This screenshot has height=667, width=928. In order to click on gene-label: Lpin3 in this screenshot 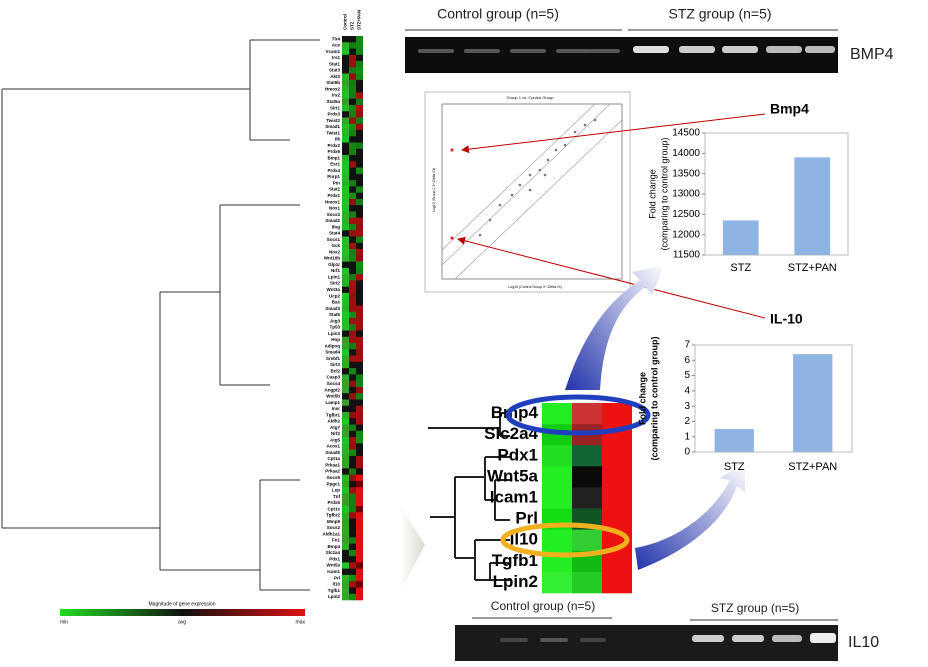, I will do `click(334, 333)`.